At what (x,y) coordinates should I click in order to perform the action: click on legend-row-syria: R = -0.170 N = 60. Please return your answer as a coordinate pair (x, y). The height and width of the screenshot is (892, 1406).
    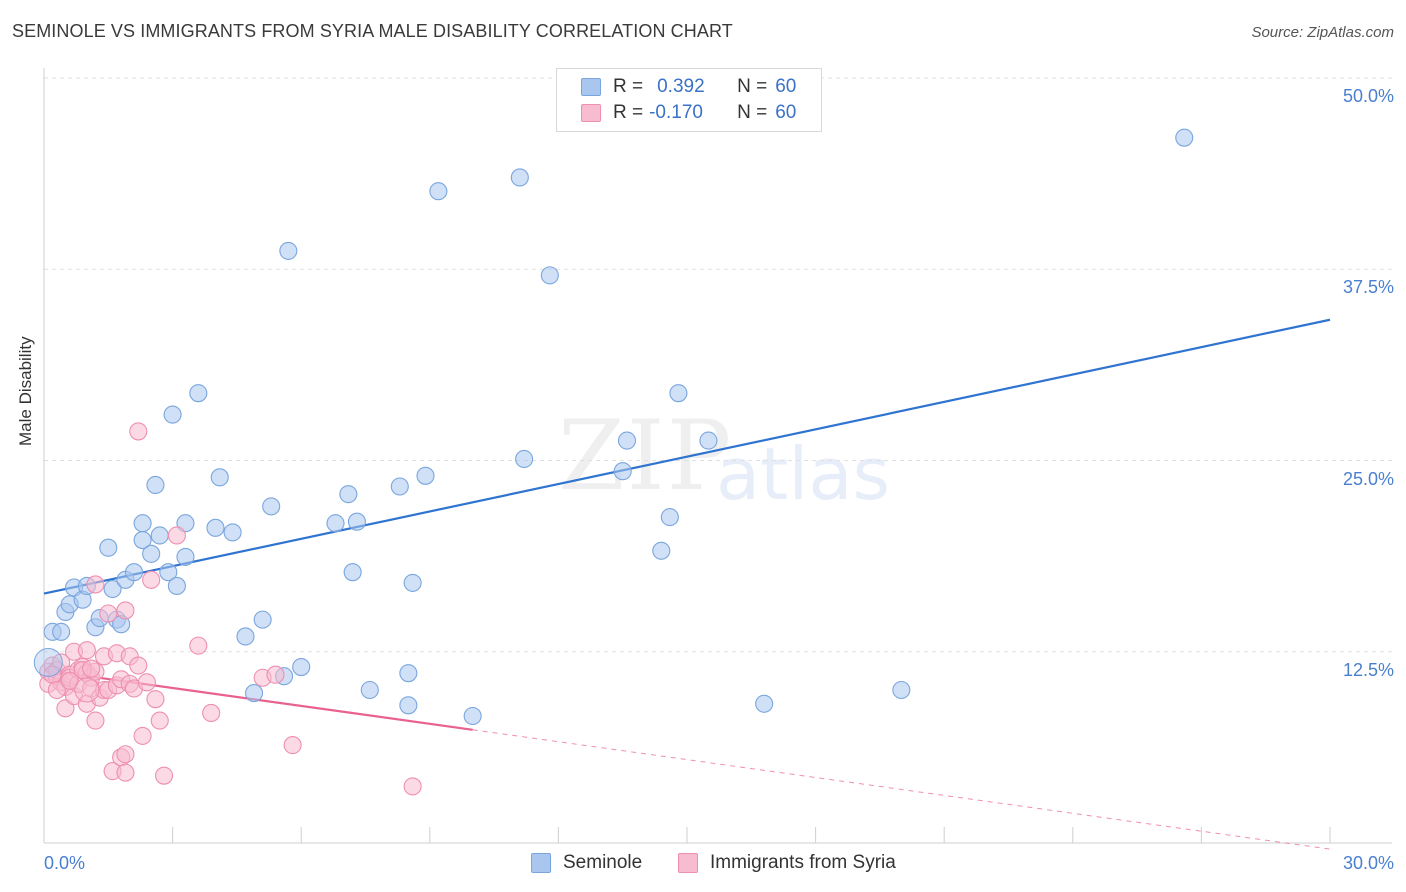
    Looking at the image, I should click on (688, 113).